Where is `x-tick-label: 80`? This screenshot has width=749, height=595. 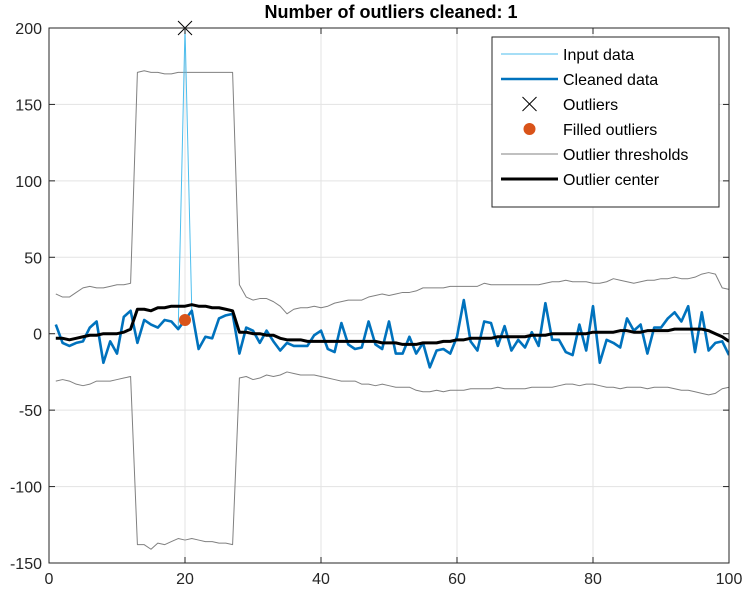 x-tick-label: 80 is located at coordinates (593, 579).